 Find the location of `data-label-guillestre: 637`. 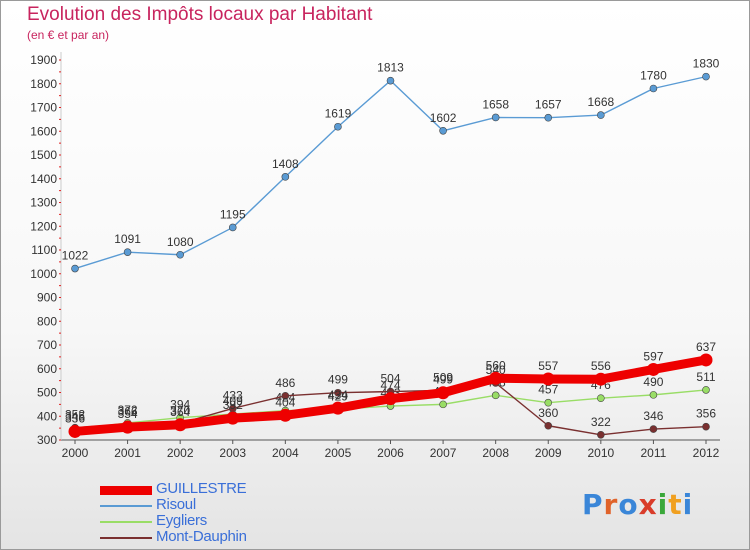

data-label-guillestre: 637 is located at coordinates (706, 347).